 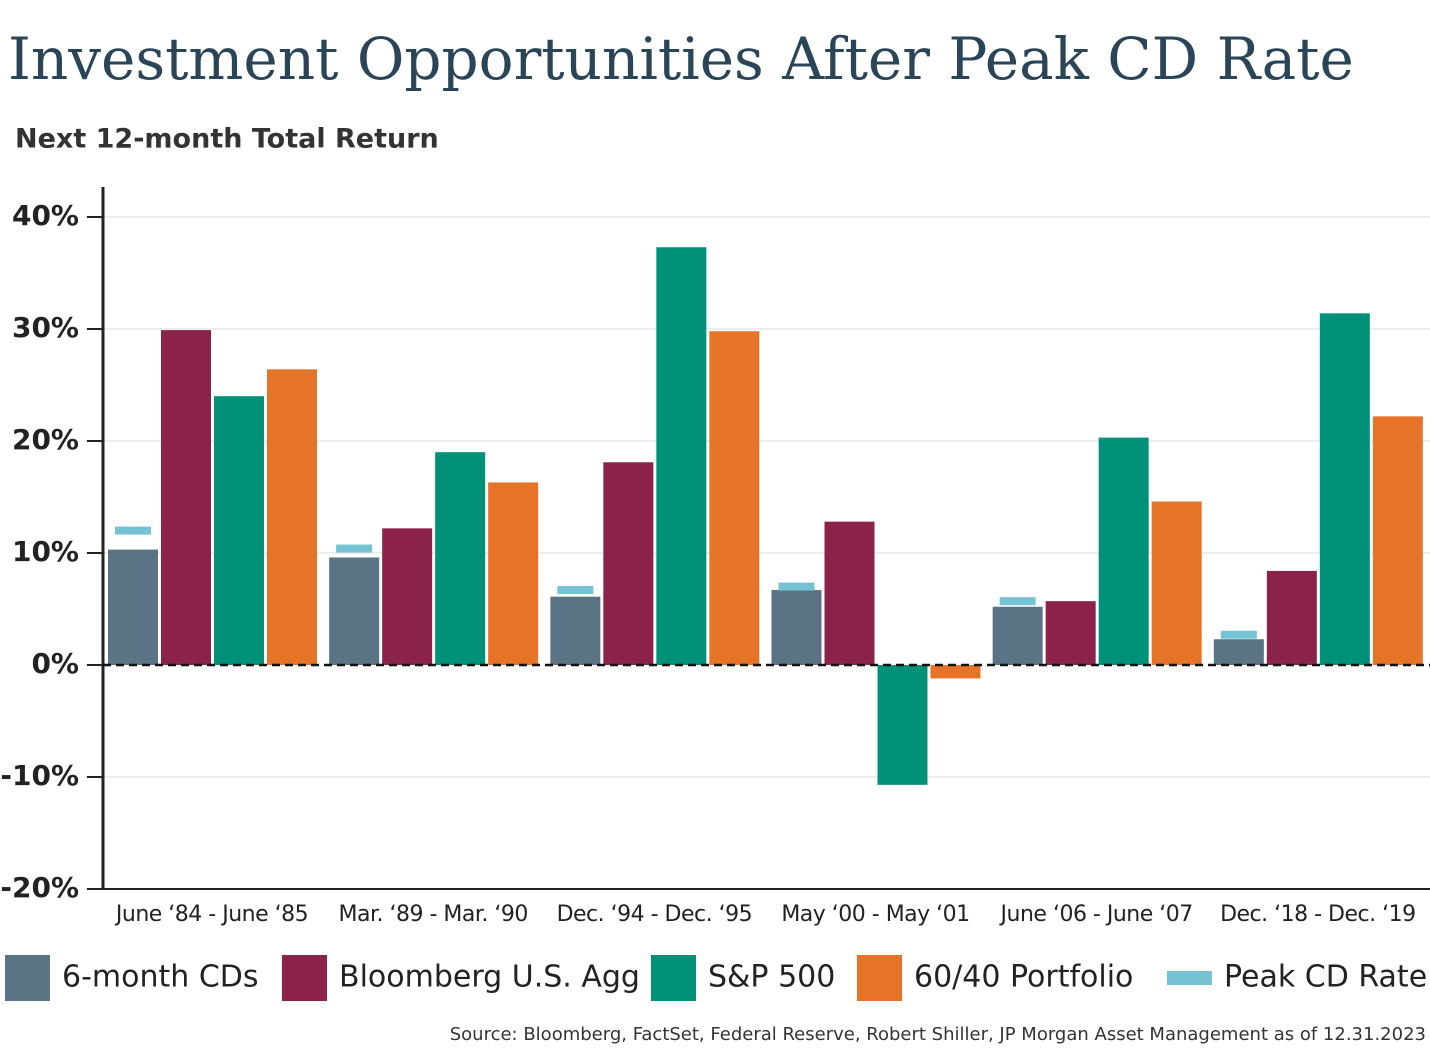 What do you see at coordinates (227, 139) in the screenshot?
I see `chart-subtitle: Next 12-month Total Return` at bounding box center [227, 139].